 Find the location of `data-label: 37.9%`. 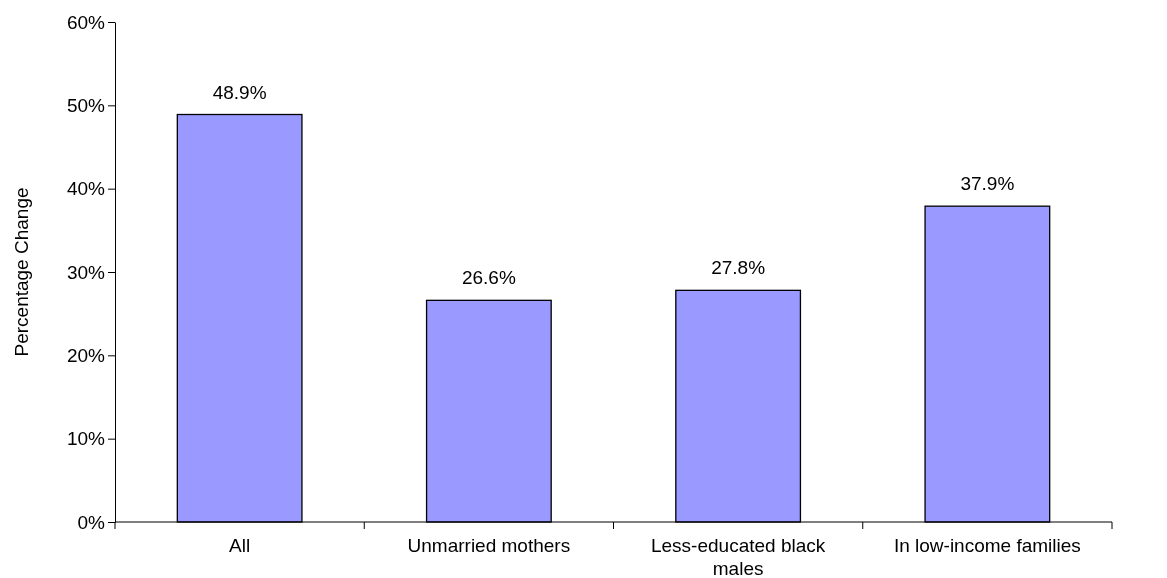

data-label: 37.9% is located at coordinates (987, 184).